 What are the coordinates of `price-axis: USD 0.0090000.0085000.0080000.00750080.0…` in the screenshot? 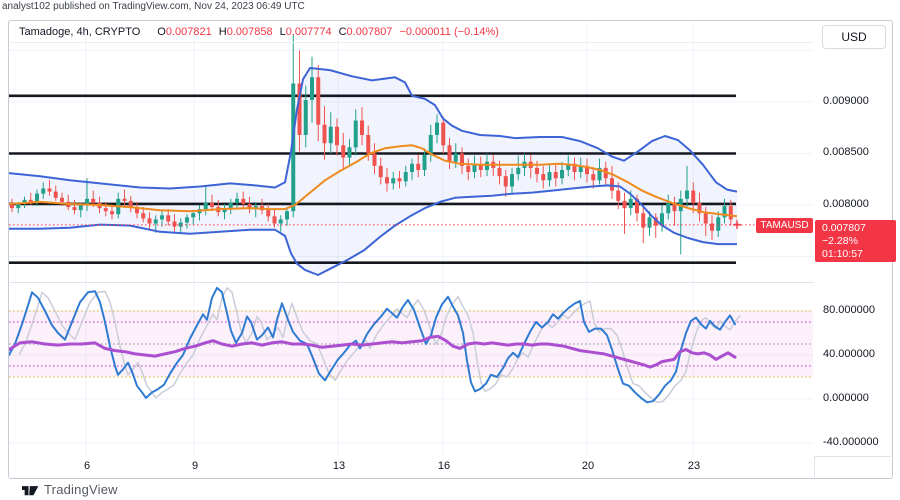 It's located at (855, 238).